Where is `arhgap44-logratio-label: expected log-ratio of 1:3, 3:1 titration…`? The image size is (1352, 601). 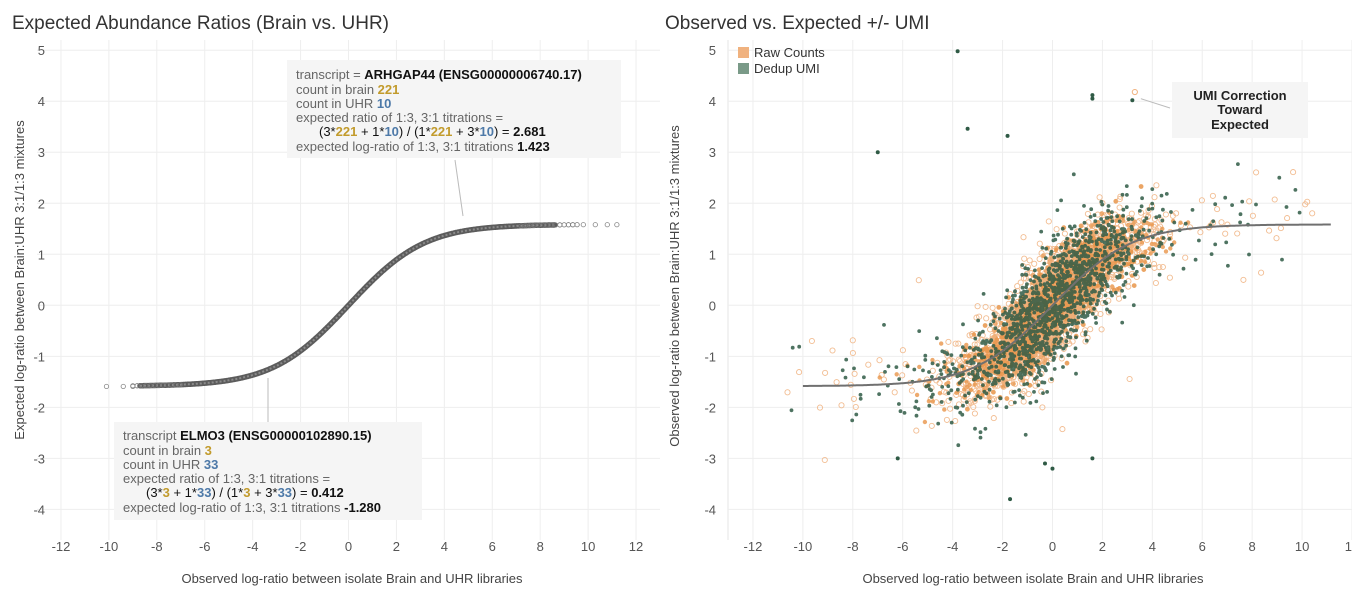 arhgap44-logratio-label: expected log-ratio of 1:3, 3:1 titration… is located at coordinates (406, 146).